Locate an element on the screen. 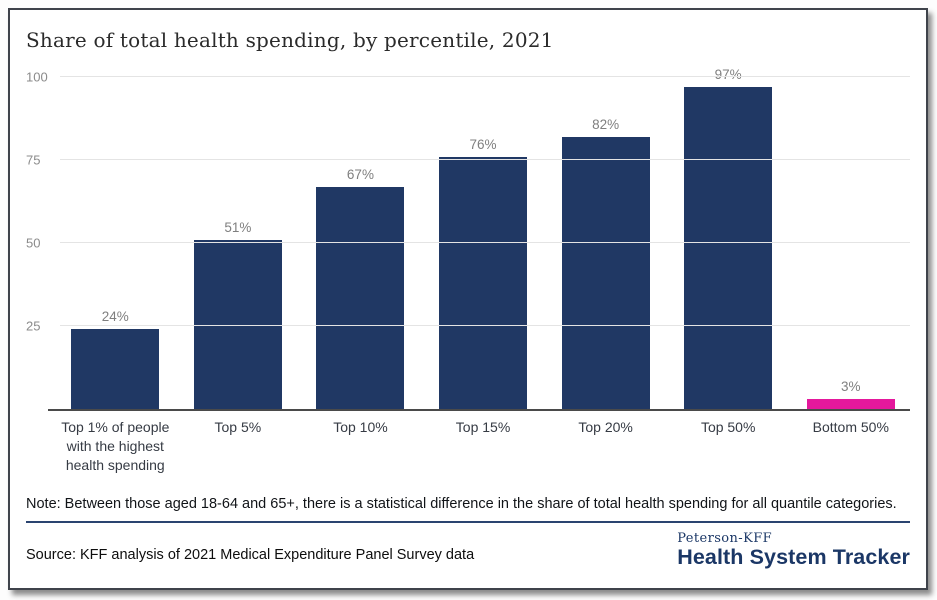 The width and height of the screenshot is (937, 600). bar-slot: 24% is located at coordinates (115, 359).